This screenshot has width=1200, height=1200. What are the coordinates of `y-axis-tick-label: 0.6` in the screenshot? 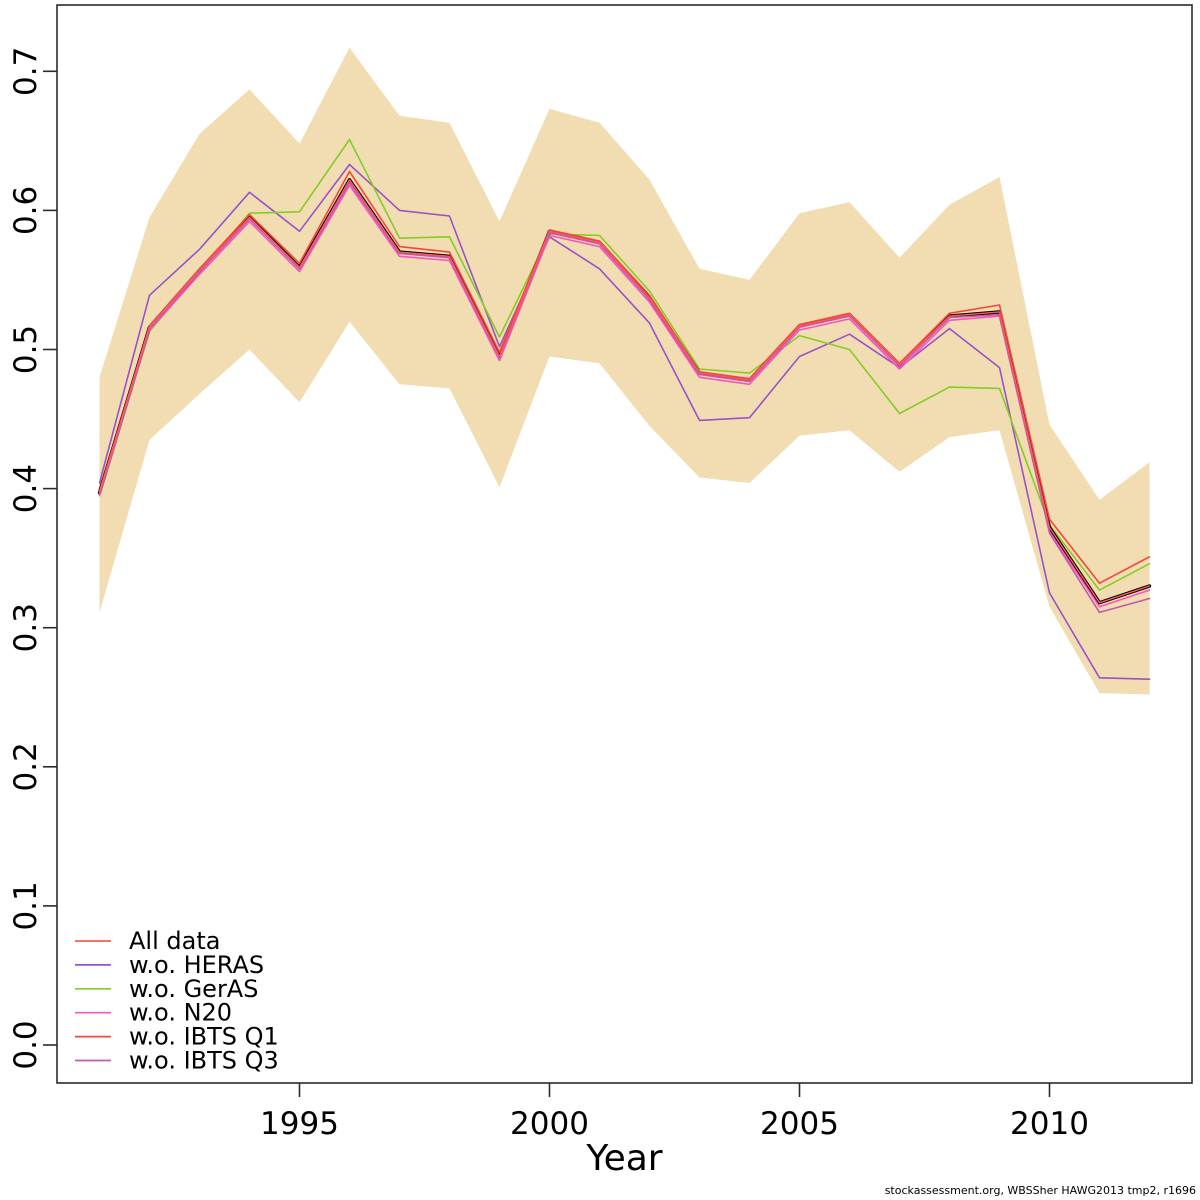 It's located at (26, 210).